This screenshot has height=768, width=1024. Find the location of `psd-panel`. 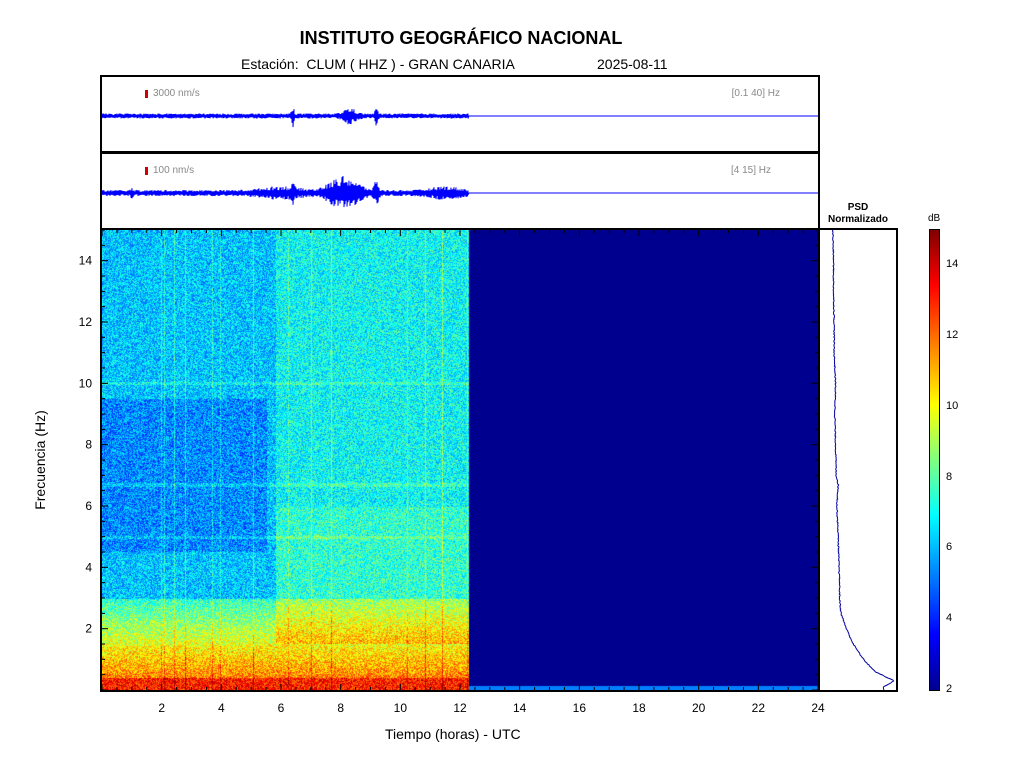

psd-panel is located at coordinates (858, 460).